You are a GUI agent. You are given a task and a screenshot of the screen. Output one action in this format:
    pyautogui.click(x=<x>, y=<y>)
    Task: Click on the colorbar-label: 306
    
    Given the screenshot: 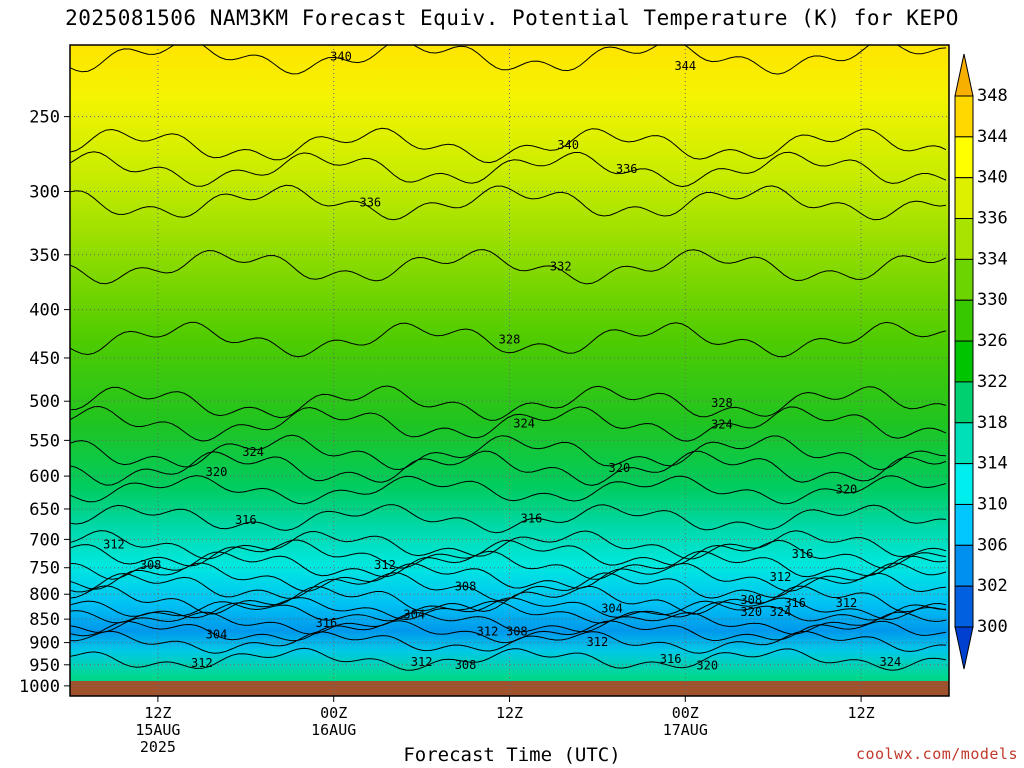 What is the action you would take?
    pyautogui.click(x=992, y=545)
    